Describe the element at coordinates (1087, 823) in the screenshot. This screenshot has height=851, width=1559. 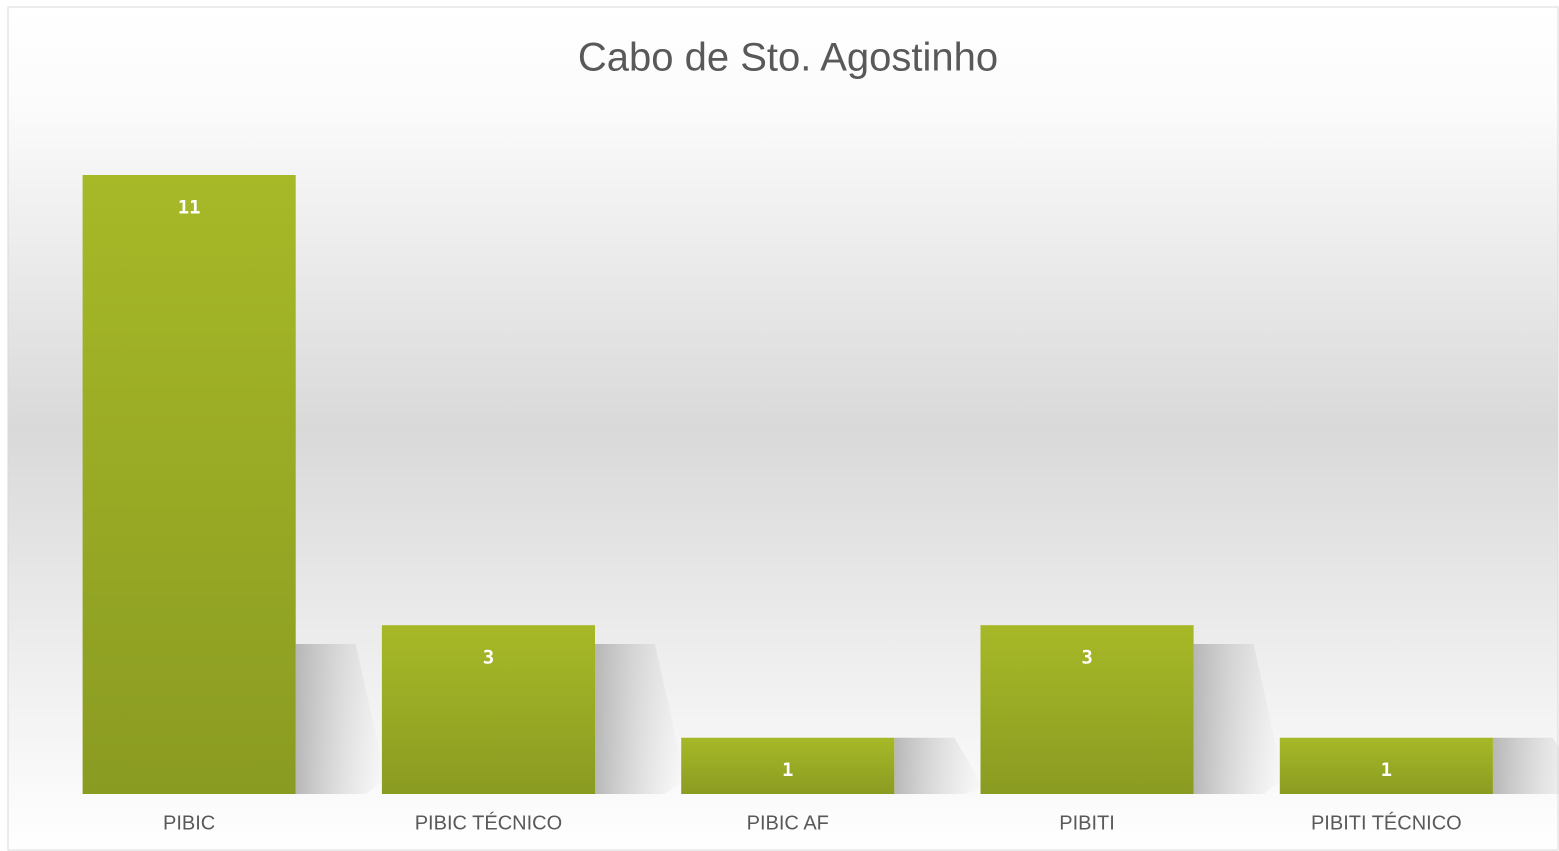
I see `x-tick-label: PIBITI` at that location.